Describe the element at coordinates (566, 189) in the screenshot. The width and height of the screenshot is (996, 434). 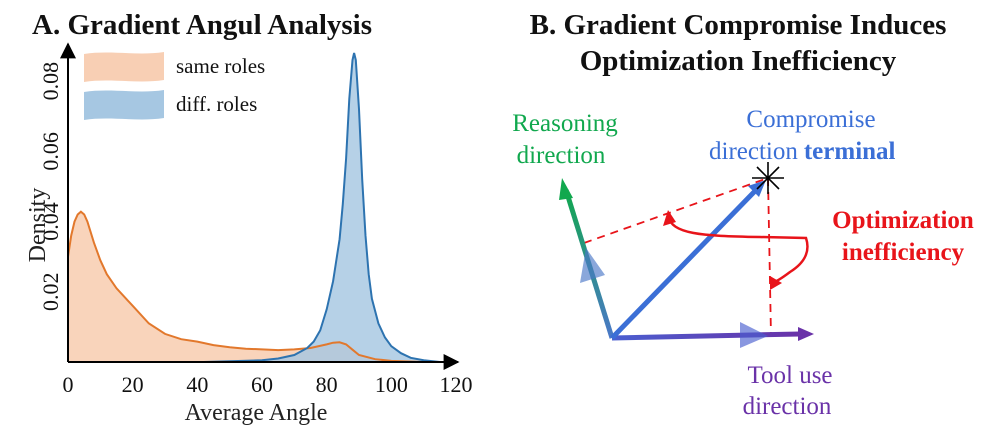
I see `reasoning-arrowhead-icon` at that location.